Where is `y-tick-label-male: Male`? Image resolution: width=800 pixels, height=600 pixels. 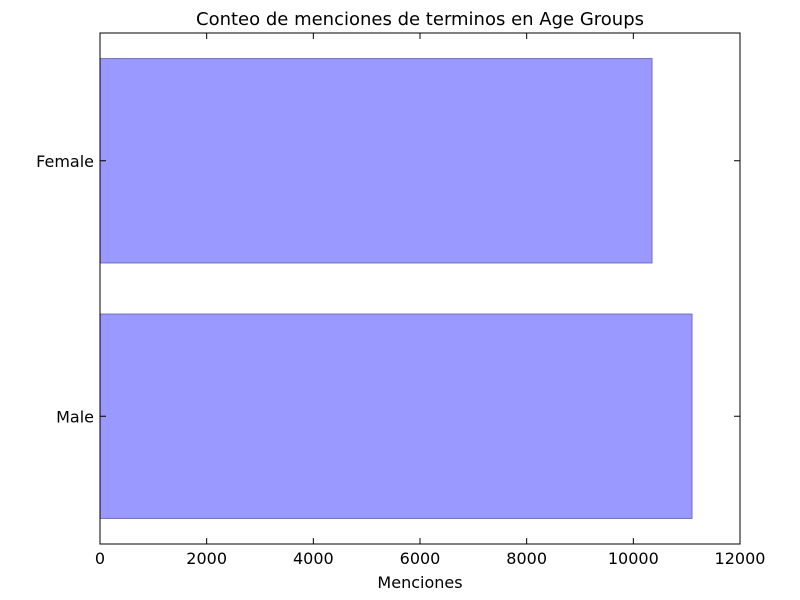 y-tick-label-male: Male is located at coordinates (75, 416).